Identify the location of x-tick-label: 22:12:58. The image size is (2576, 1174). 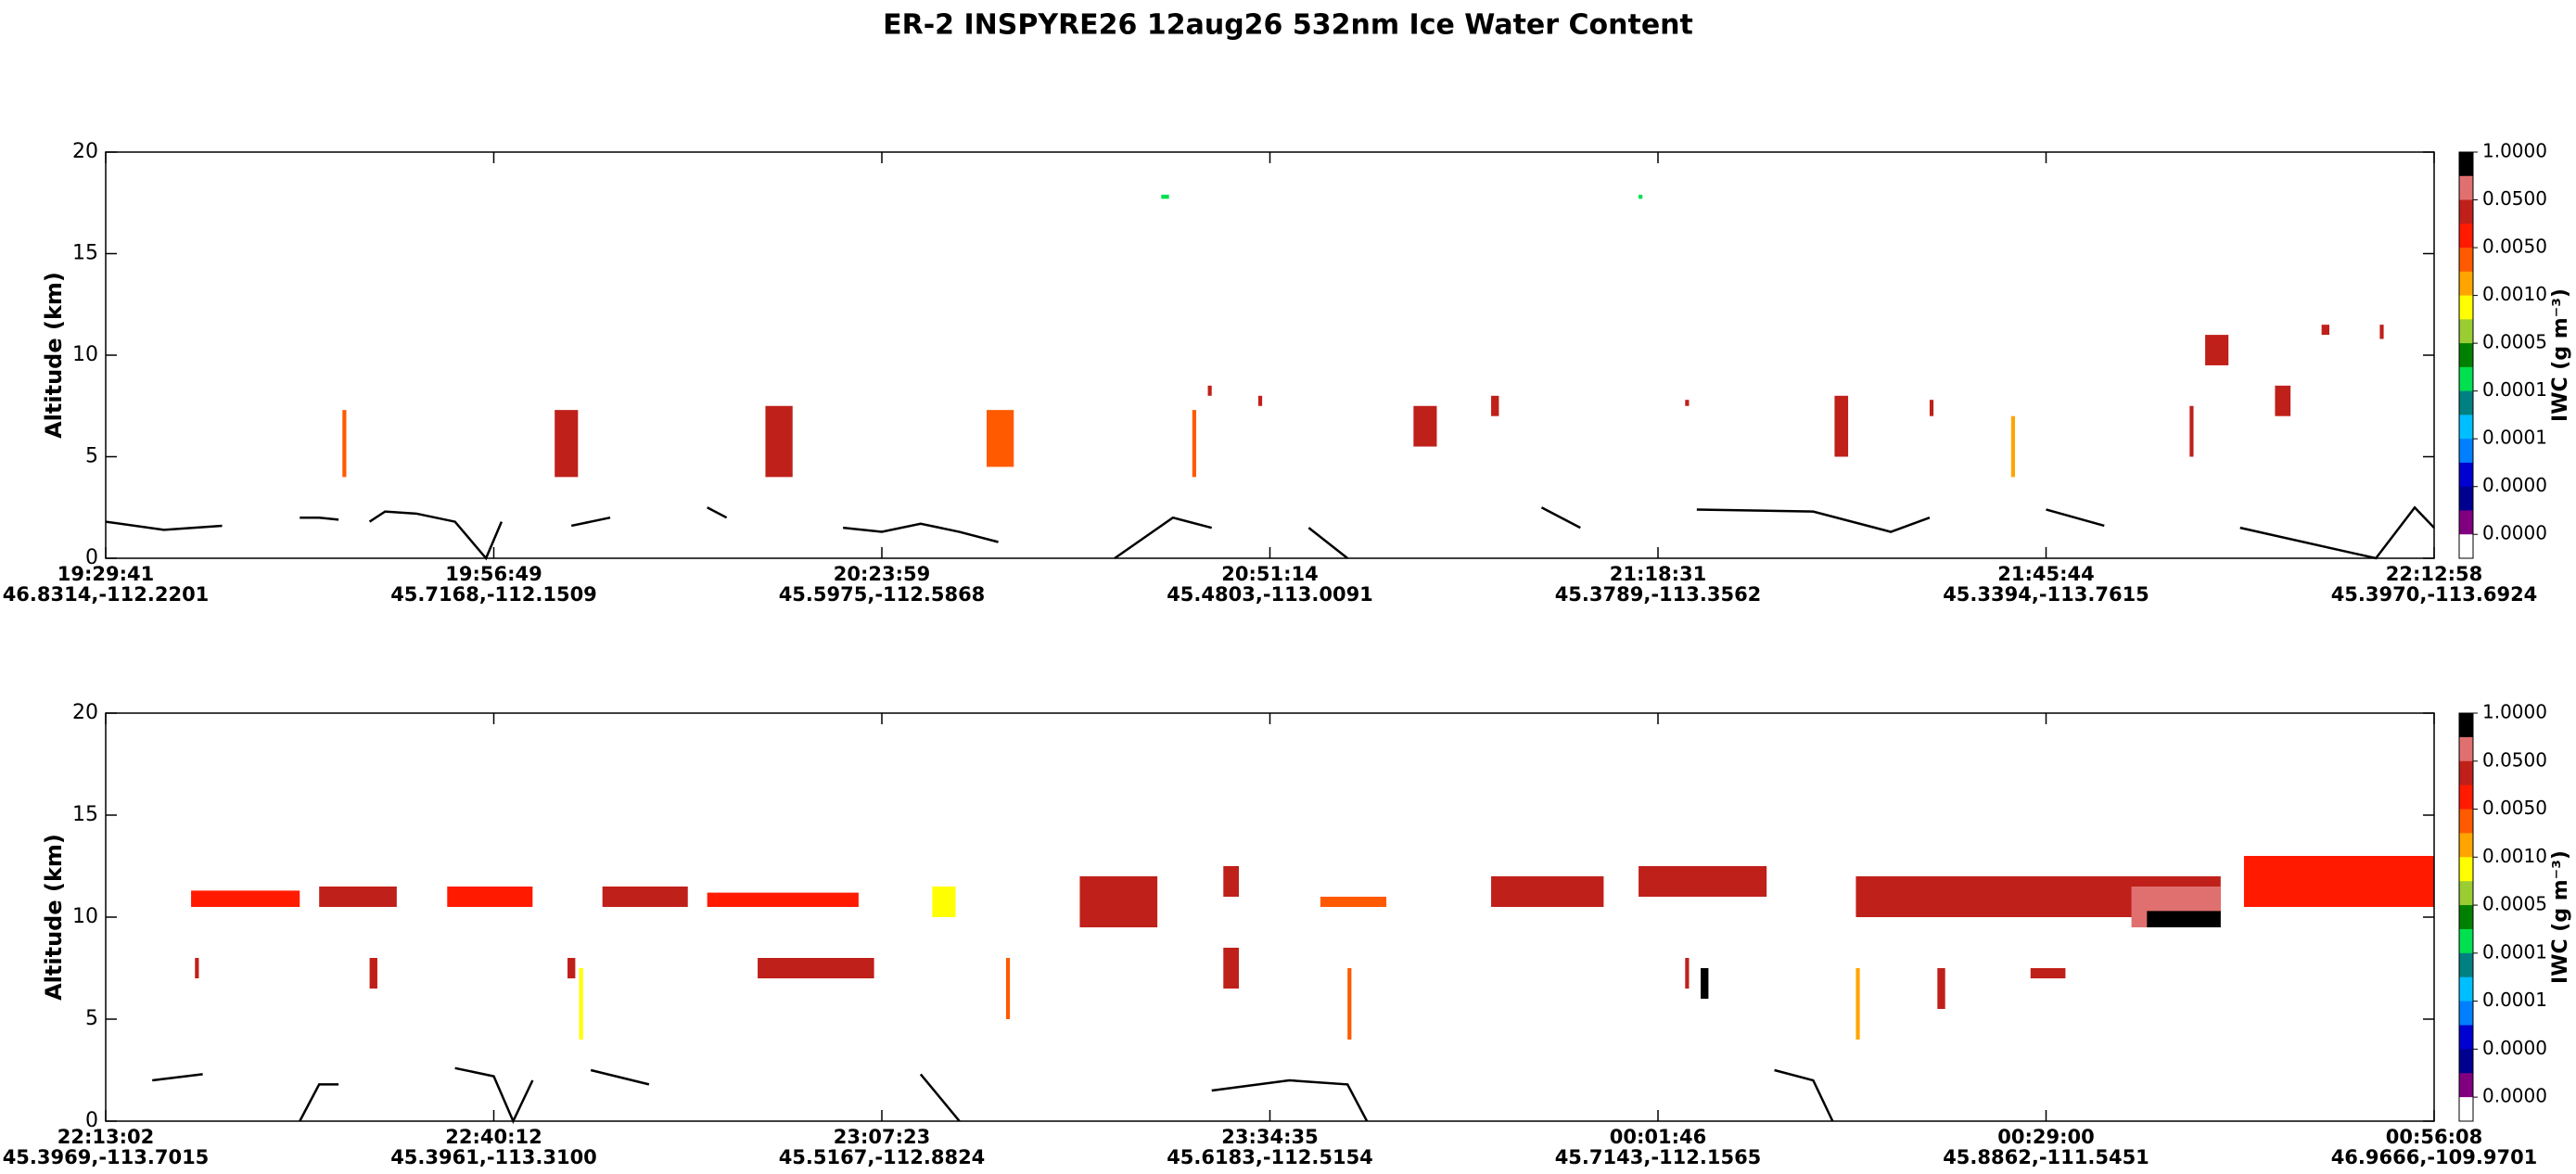
(2434, 574).